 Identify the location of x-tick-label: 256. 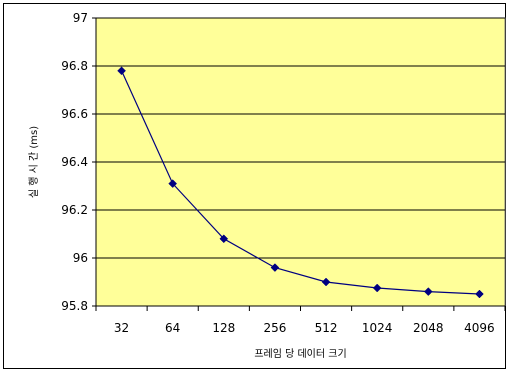
(274, 328).